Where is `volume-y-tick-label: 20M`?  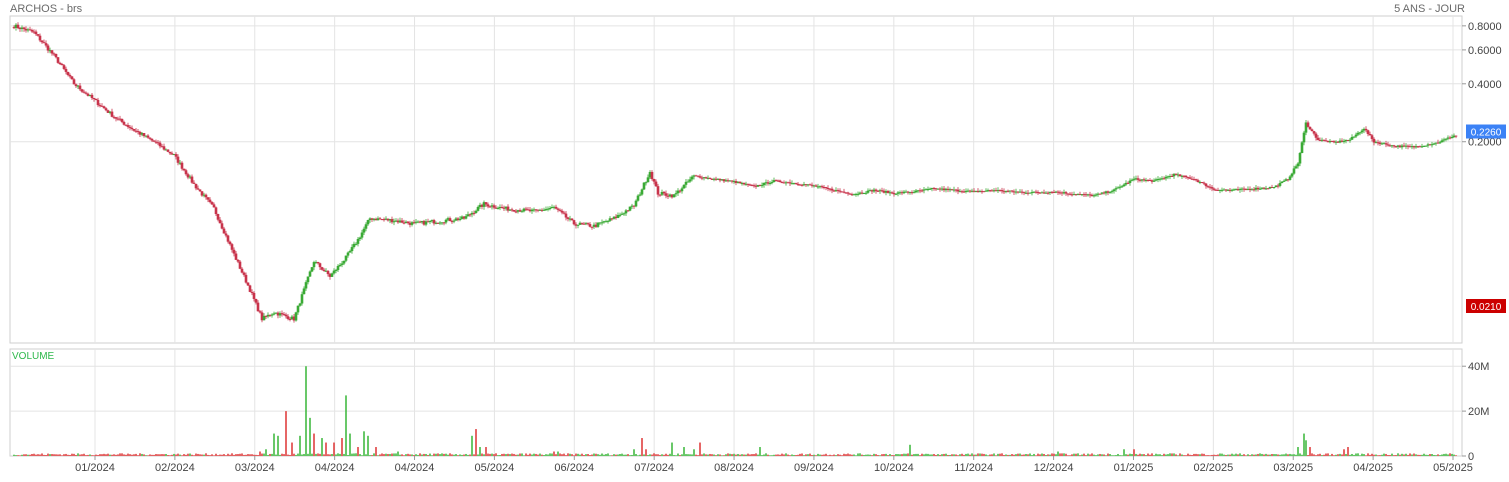 volume-y-tick-label: 20M is located at coordinates (1478, 412).